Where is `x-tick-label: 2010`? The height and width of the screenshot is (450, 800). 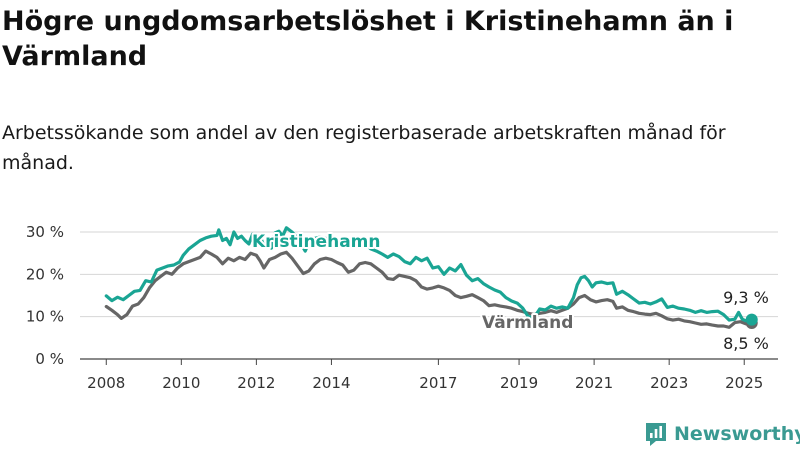 x-tick-label: 2010 is located at coordinates (181, 383).